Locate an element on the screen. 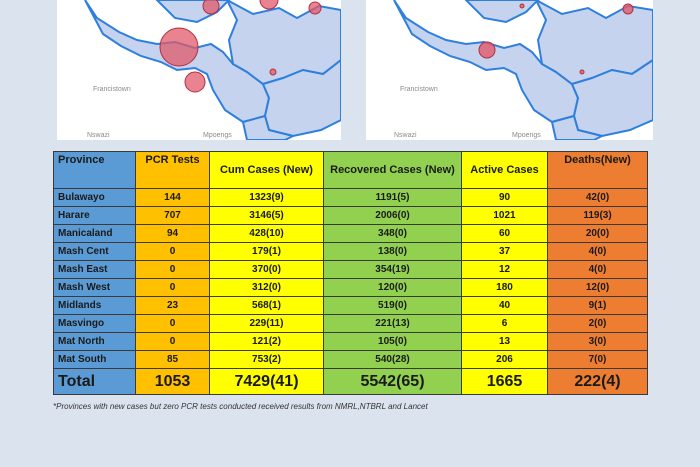 The width and height of the screenshot is (700, 467). active-cases-map: Francistown Nswazi Mpoengs is located at coordinates (509, 70).